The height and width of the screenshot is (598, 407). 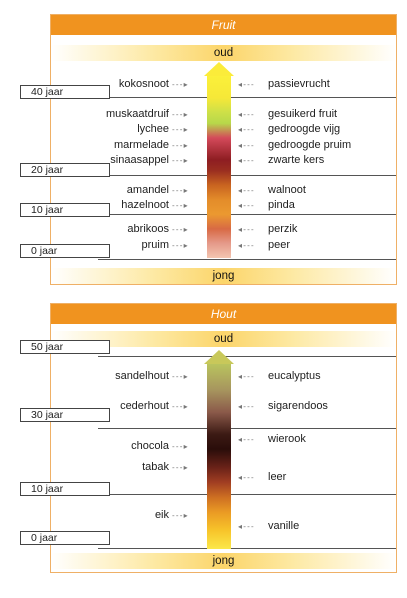 What do you see at coordinates (161, 515) in the screenshot?
I see `hout-left-label: eik` at bounding box center [161, 515].